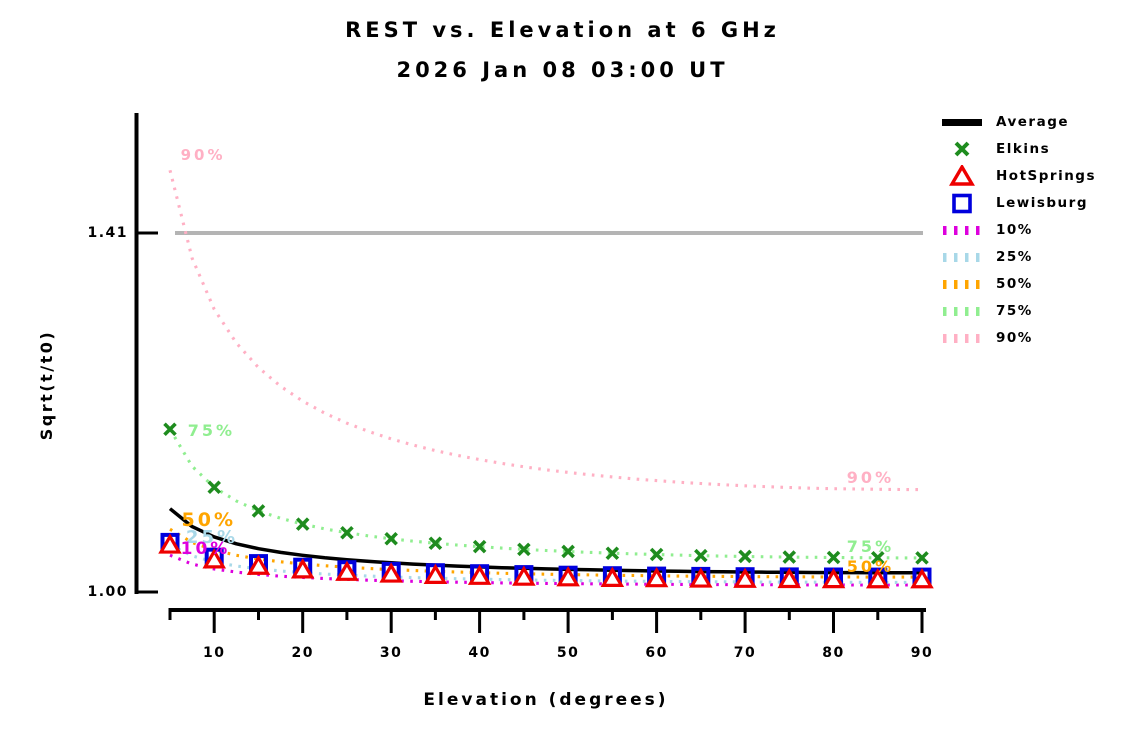 This screenshot has height=731, width=1125. I want to click on legend-item-elkins: Elkins, so click(1018, 148).